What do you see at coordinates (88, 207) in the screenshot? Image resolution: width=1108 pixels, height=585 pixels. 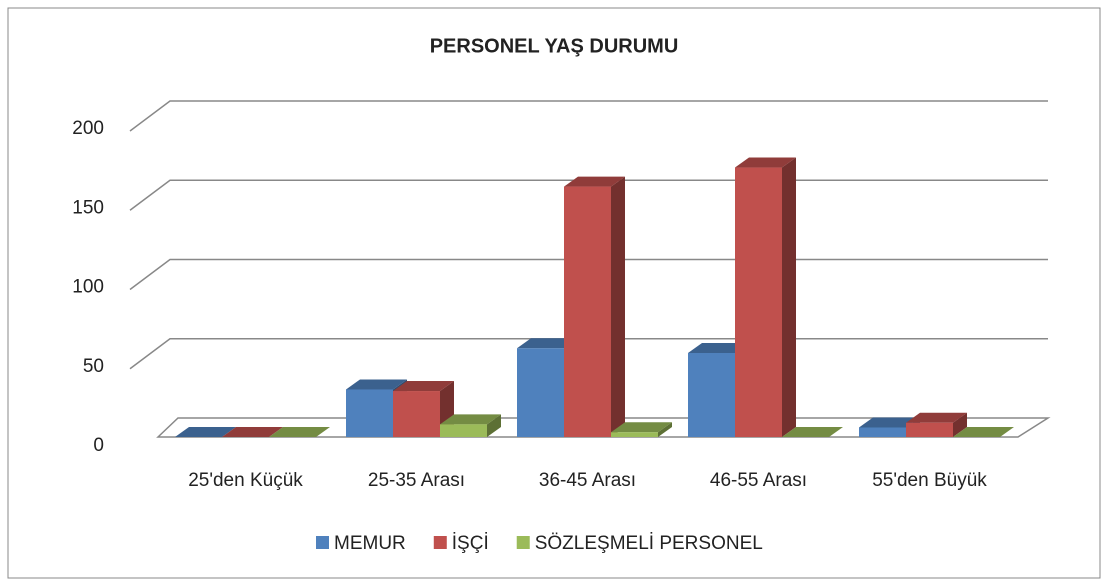 I see `y-tick-label: 150` at bounding box center [88, 207].